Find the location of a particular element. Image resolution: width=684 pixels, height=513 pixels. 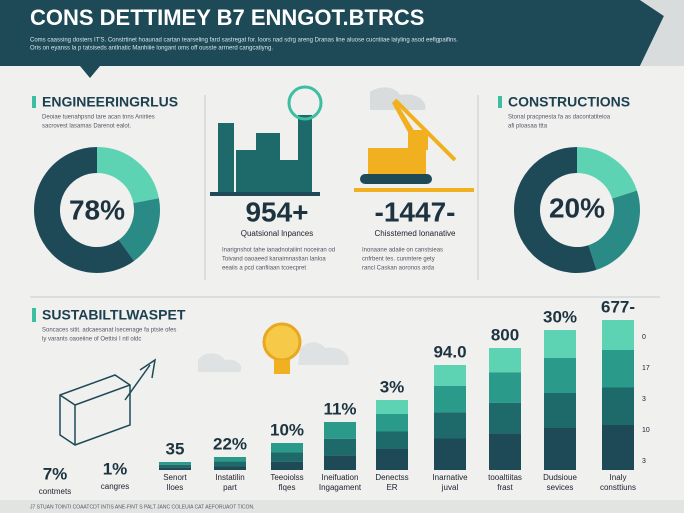

bar-label: Ingagament is located at coordinates (340, 487).